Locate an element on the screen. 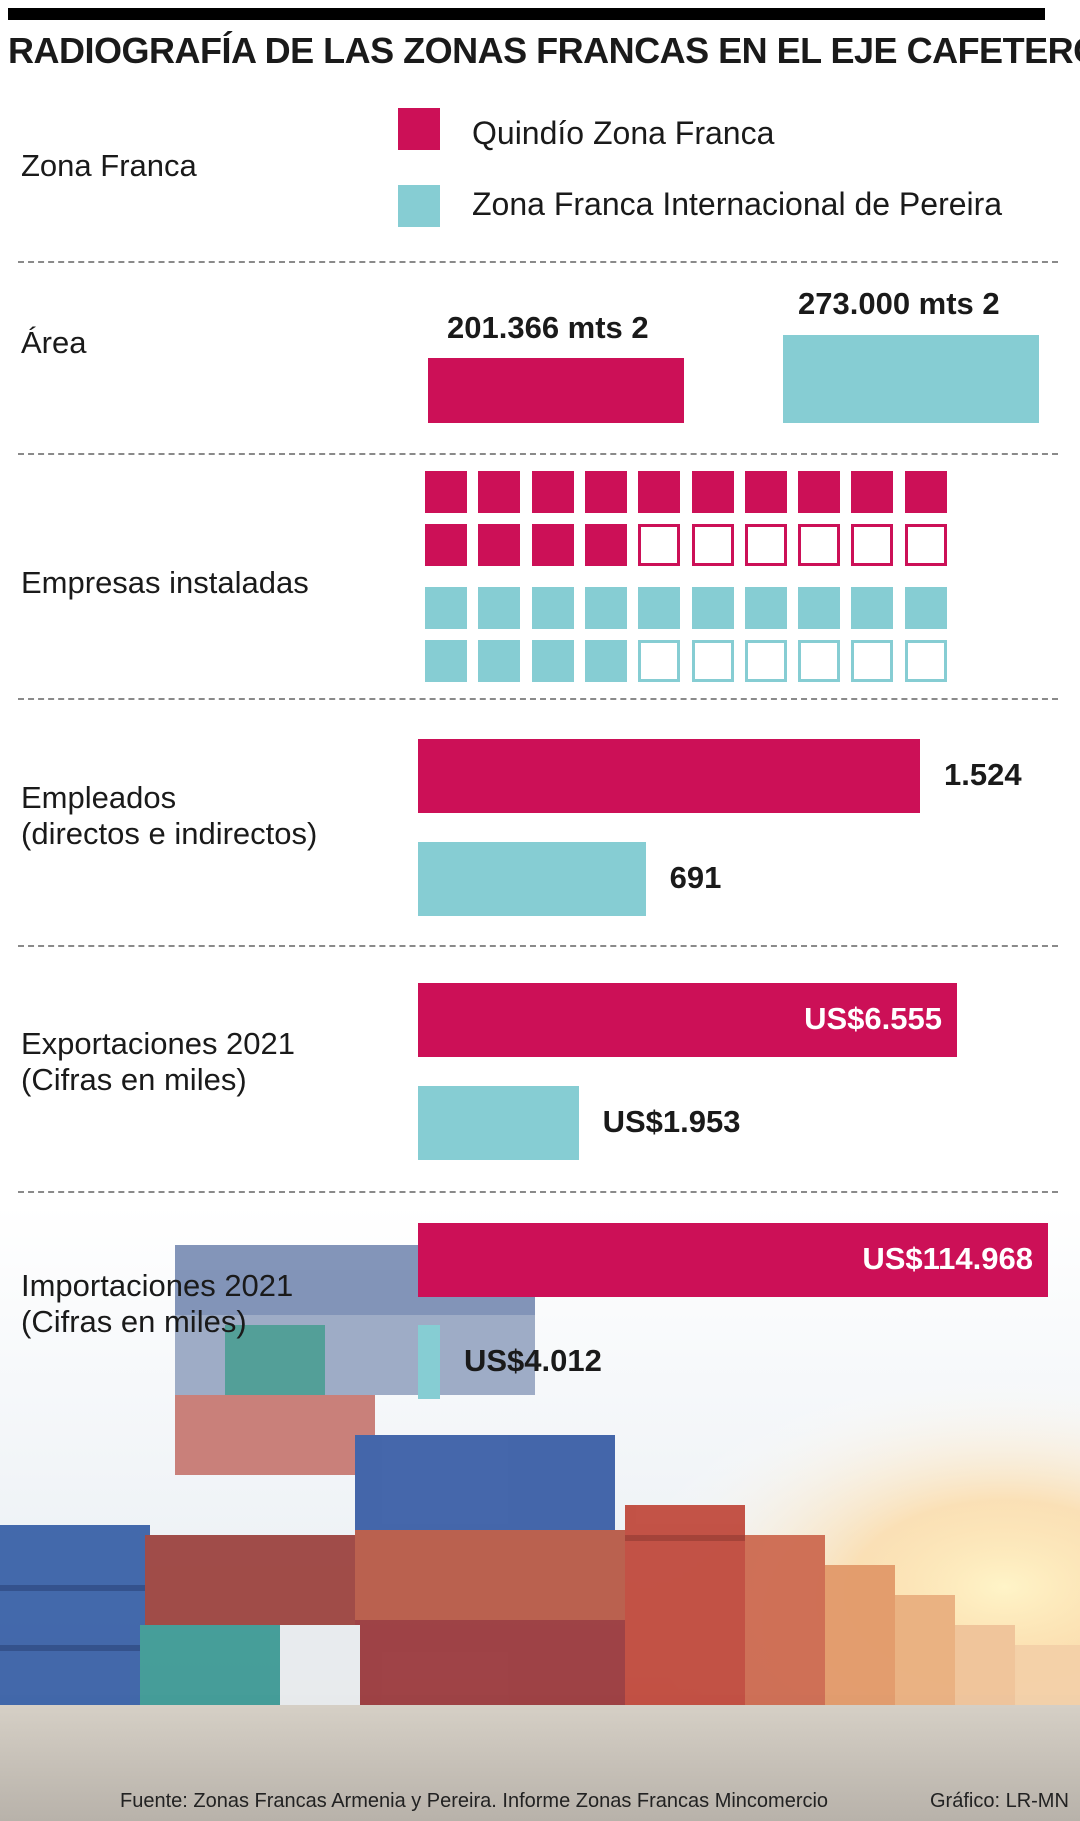 This screenshot has height=1821, width=1080. importaciones-bar-pereira is located at coordinates (429, 1362).